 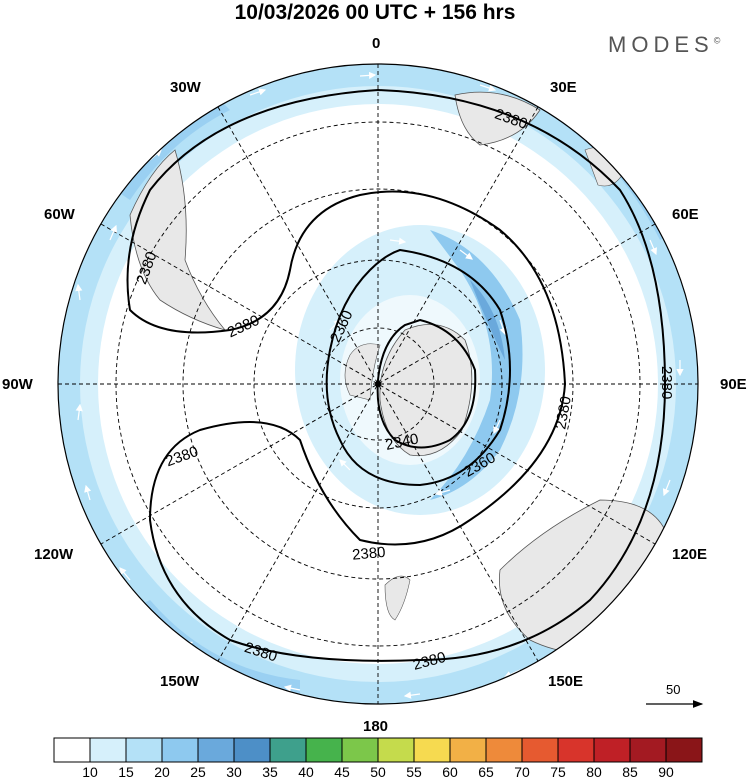 What do you see at coordinates (178, 240) in the screenshot?
I see `south-america` at bounding box center [178, 240].